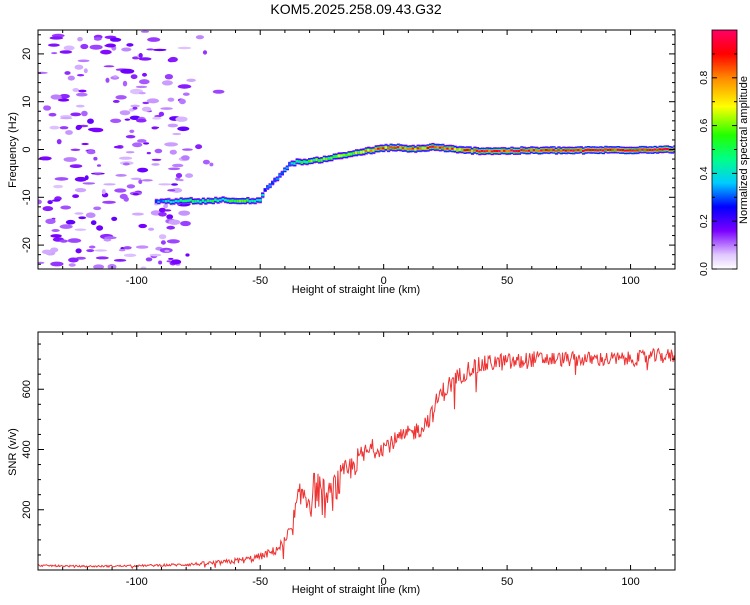 Image resolution: width=750 pixels, height=605 pixels. What do you see at coordinates (704, 77) in the screenshot?
I see `colorbar-tick-label: 0.8` at bounding box center [704, 77].